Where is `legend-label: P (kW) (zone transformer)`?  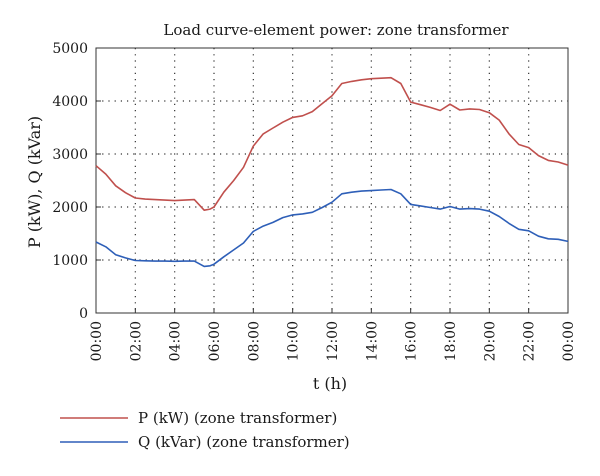 legend-label: P (kW) (zone transformer) is located at coordinates (237, 418).